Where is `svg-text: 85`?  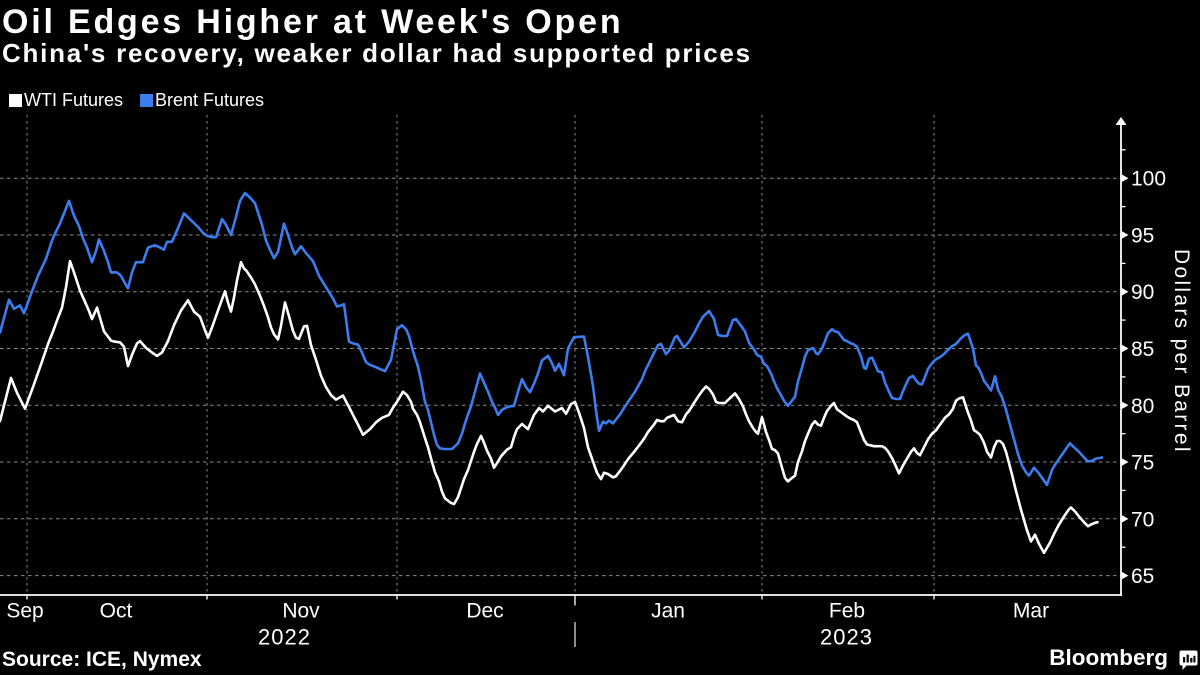 svg-text: 85 is located at coordinates (1142, 349).